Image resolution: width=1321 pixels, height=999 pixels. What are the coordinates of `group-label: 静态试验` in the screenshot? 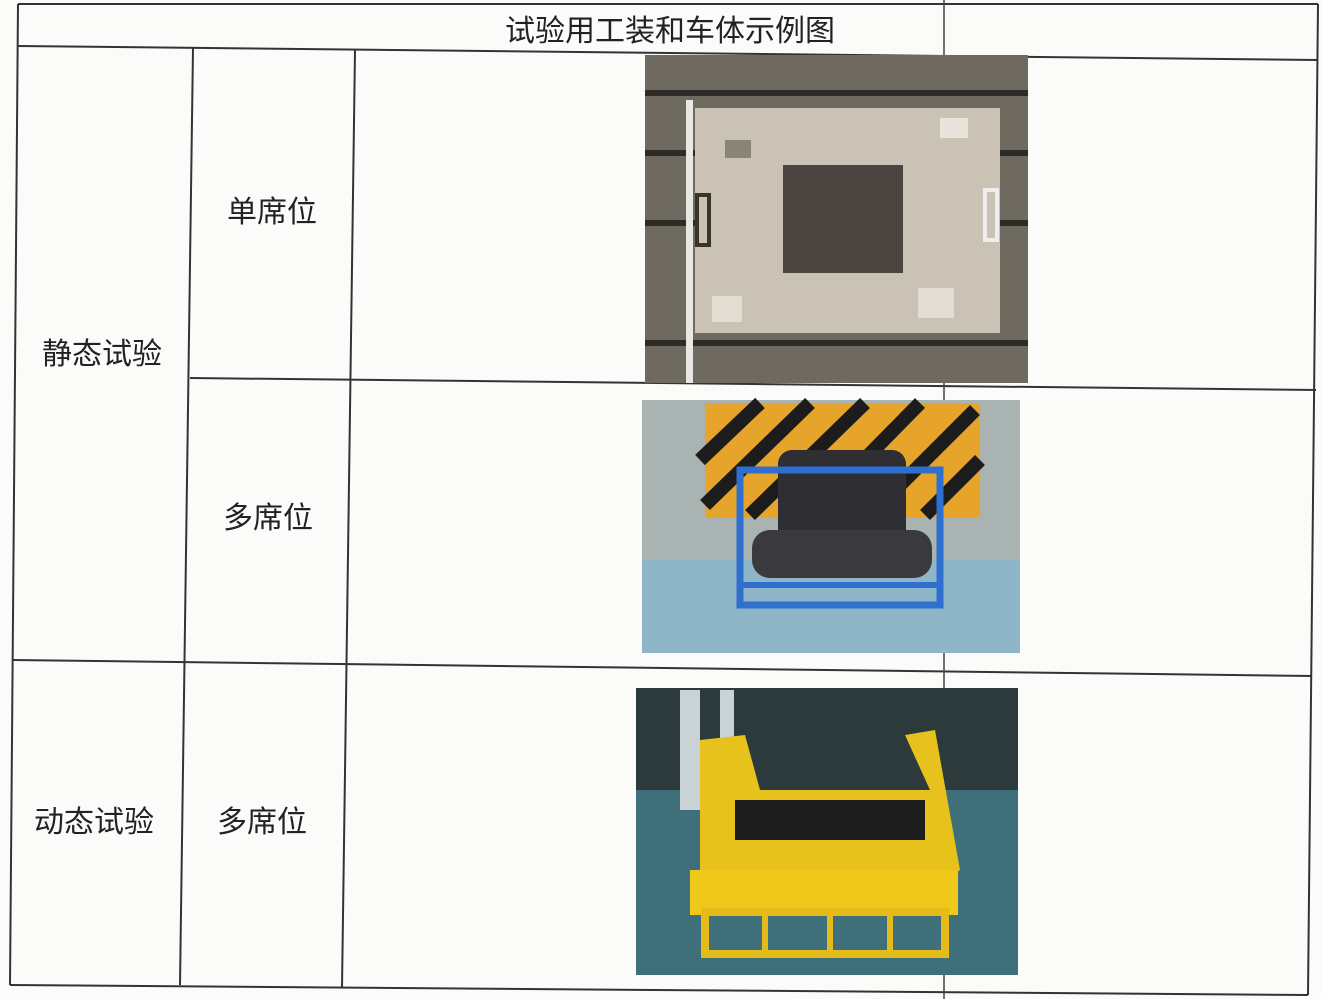 It's located at (102, 354).